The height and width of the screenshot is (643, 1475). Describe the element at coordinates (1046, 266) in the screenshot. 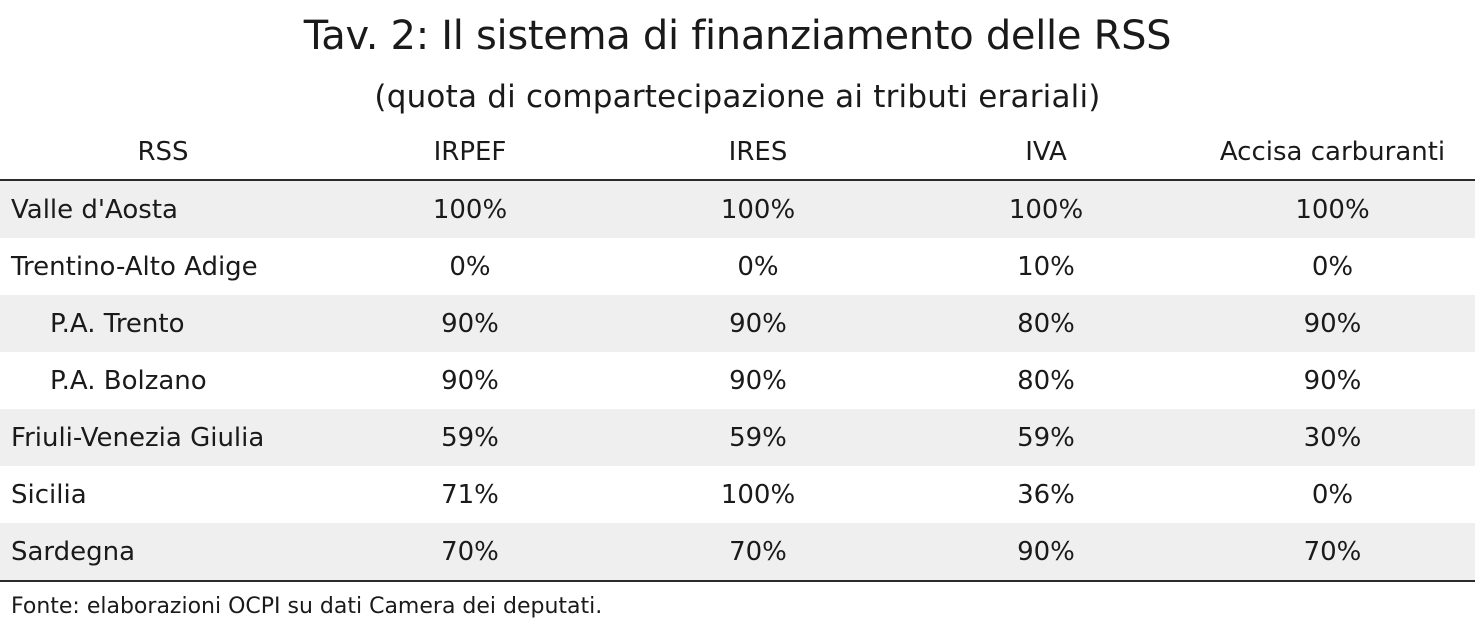

I see `cell-iva: 10%` at that location.